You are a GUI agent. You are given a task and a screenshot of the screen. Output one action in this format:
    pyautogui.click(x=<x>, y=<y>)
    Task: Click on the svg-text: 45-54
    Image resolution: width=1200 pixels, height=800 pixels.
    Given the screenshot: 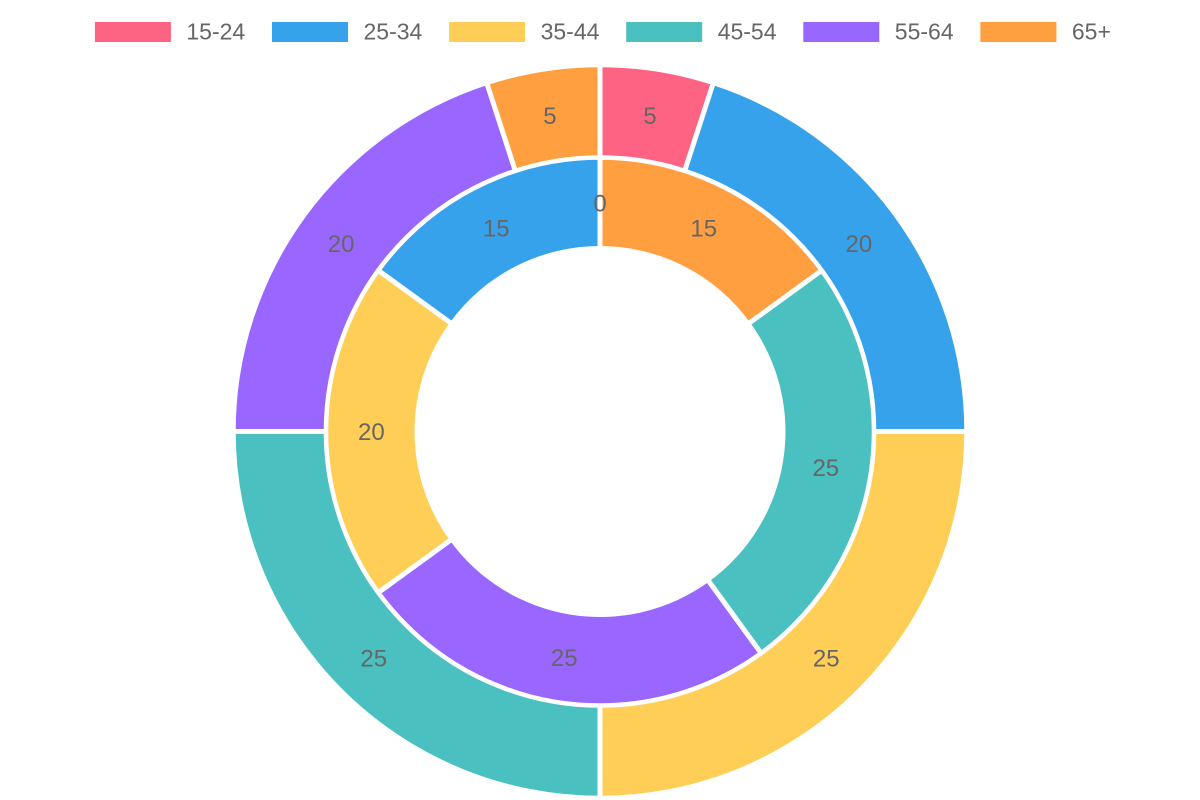 What is the action you would take?
    pyautogui.click(x=747, y=32)
    